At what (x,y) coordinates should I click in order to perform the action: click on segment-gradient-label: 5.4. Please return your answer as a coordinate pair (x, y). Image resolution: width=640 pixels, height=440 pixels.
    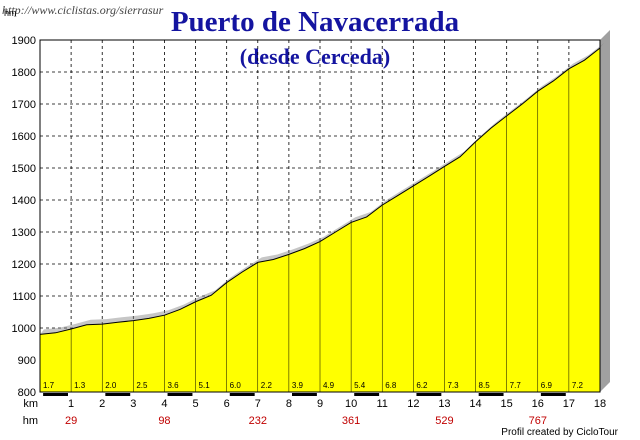
    Looking at the image, I should click on (360, 385).